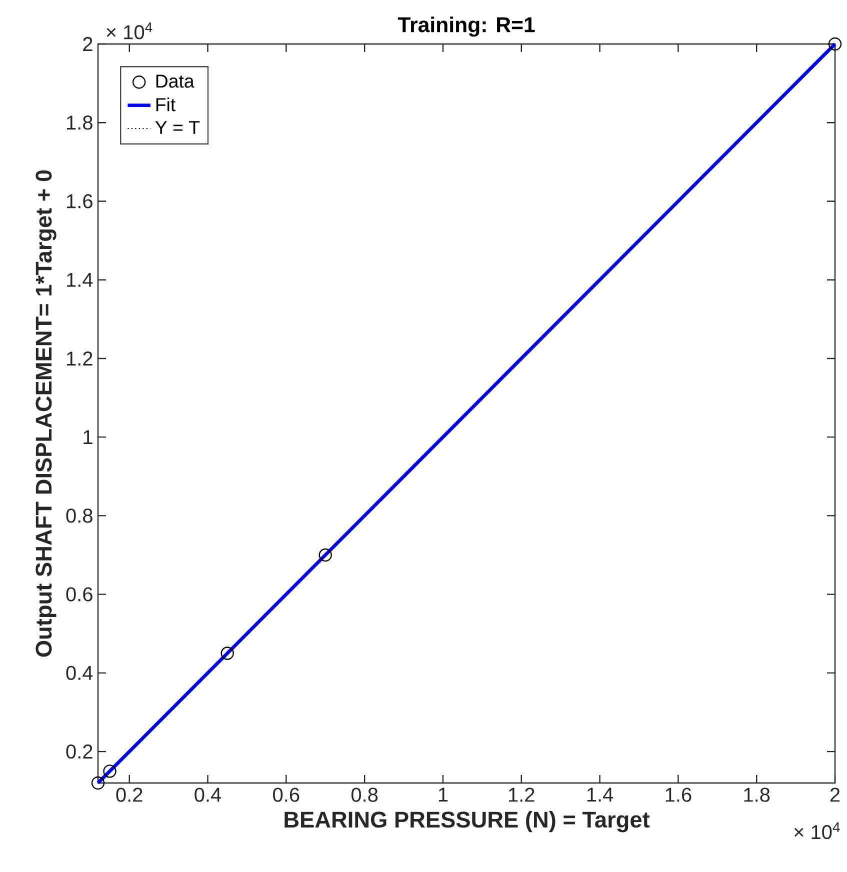 The image size is (847, 872). Describe the element at coordinates (129, 795) in the screenshot. I see `x-tick-label: 0.2` at that location.